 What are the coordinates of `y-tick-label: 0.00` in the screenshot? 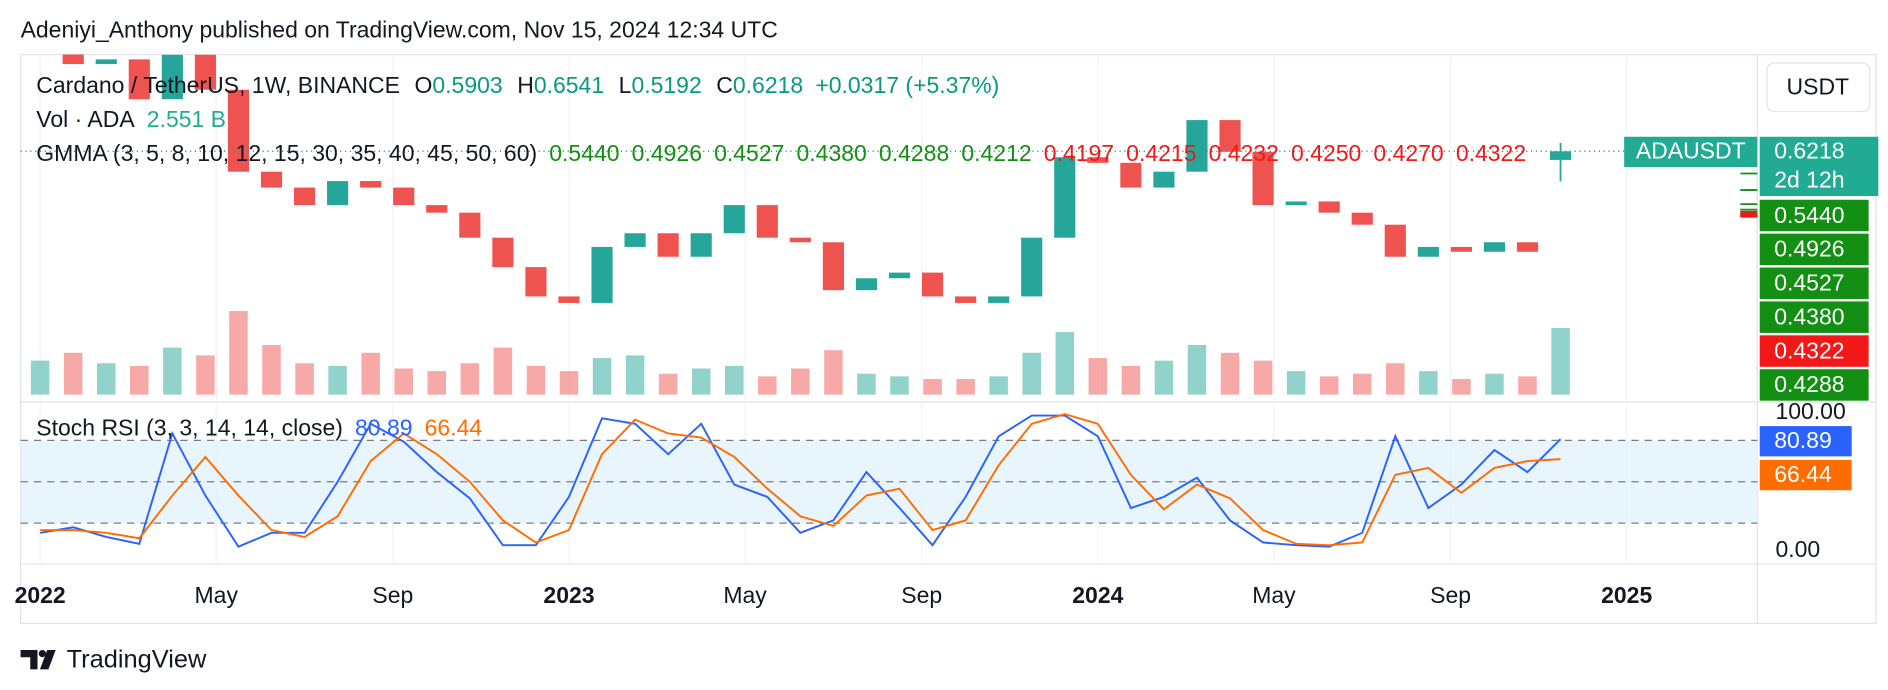 It's located at (1797, 549).